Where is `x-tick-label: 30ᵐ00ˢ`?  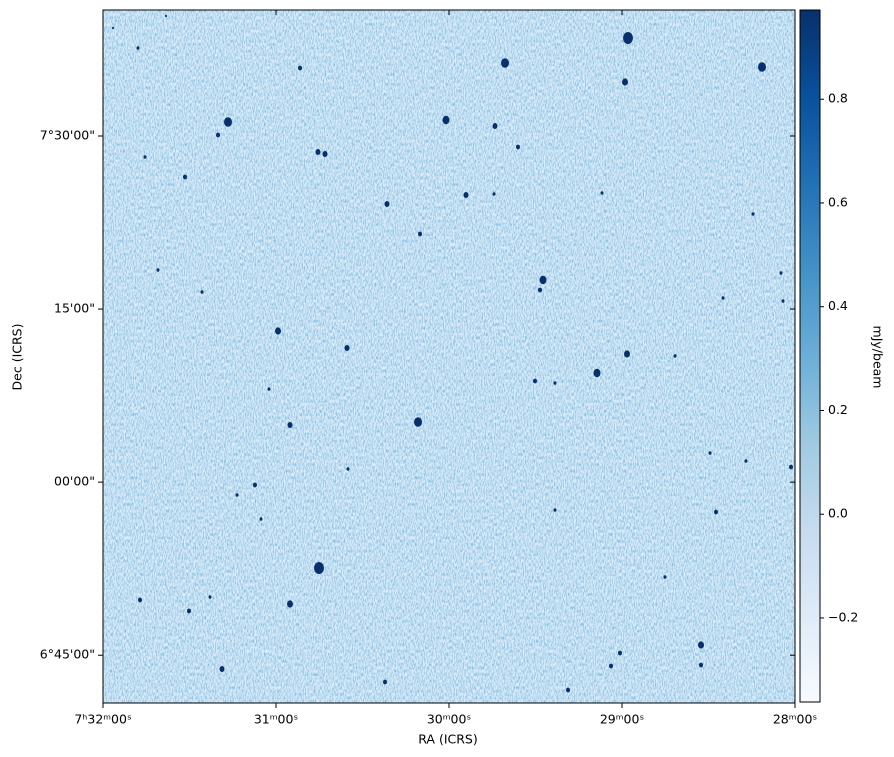 x-tick-label: 30ᵐ00ˢ is located at coordinates (449, 719).